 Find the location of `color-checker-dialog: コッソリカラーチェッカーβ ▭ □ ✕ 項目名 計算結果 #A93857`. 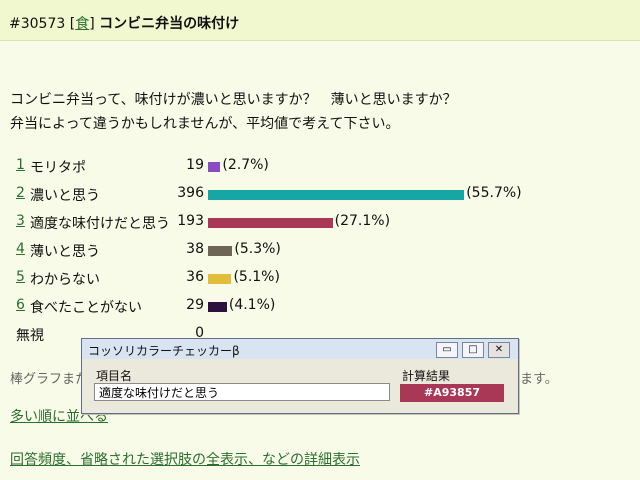

color-checker-dialog: コッソリカラーチェッカーβ ▭ □ ✕ 項目名 計算結果 #A93857 is located at coordinates (300, 376).